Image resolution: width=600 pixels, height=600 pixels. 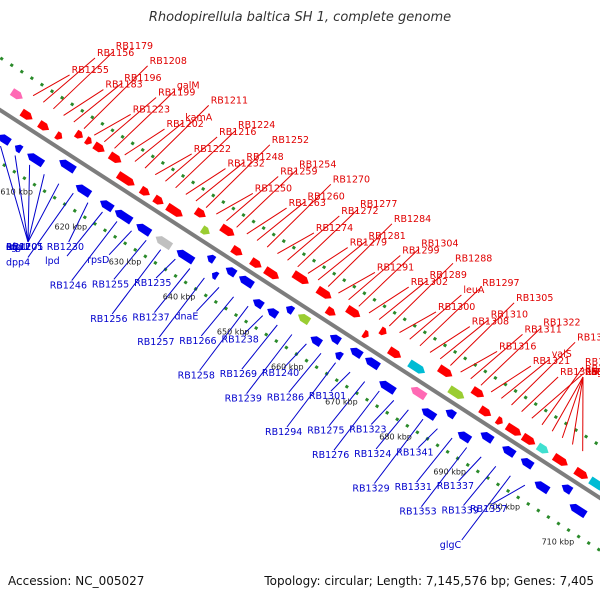 I want to click on reverse-gene-label: rpsD, so click(x=98, y=260).